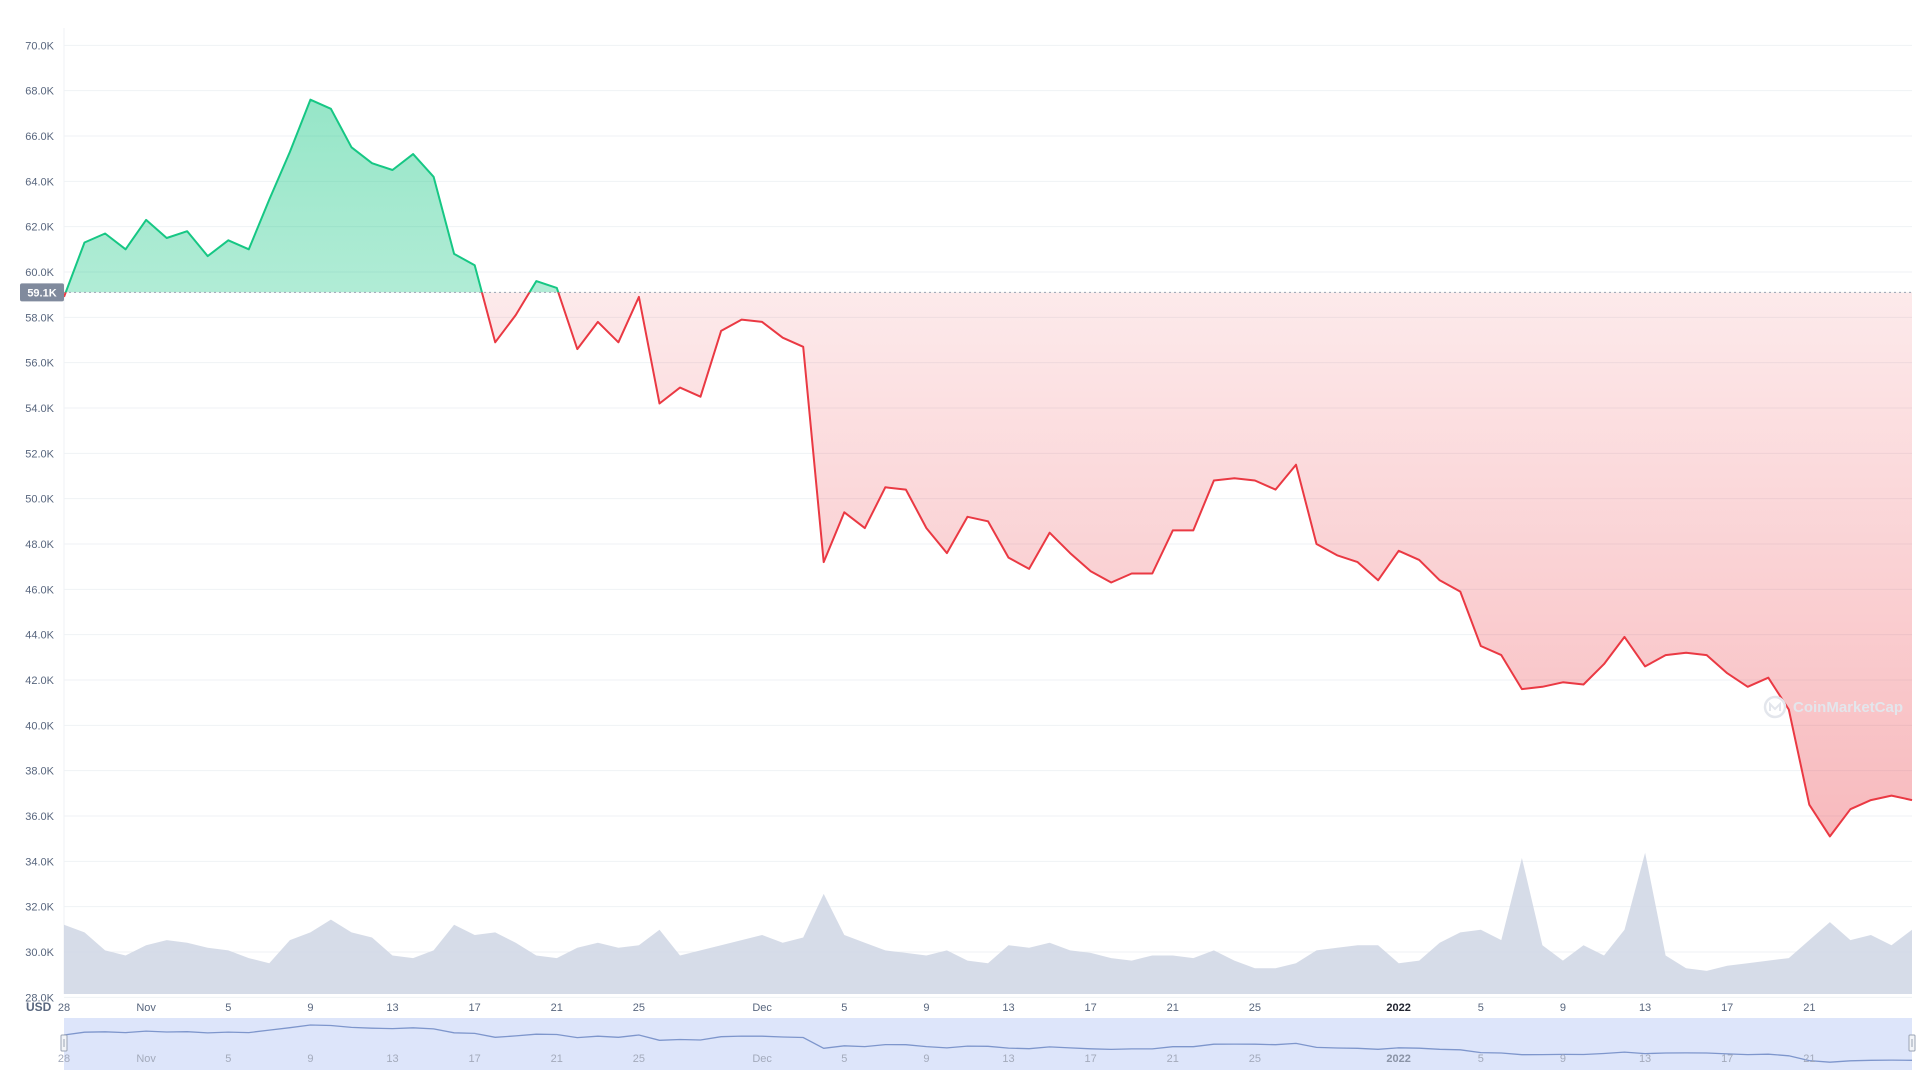  I want to click on navigator-x-tick-label: 28, so click(64, 1059).